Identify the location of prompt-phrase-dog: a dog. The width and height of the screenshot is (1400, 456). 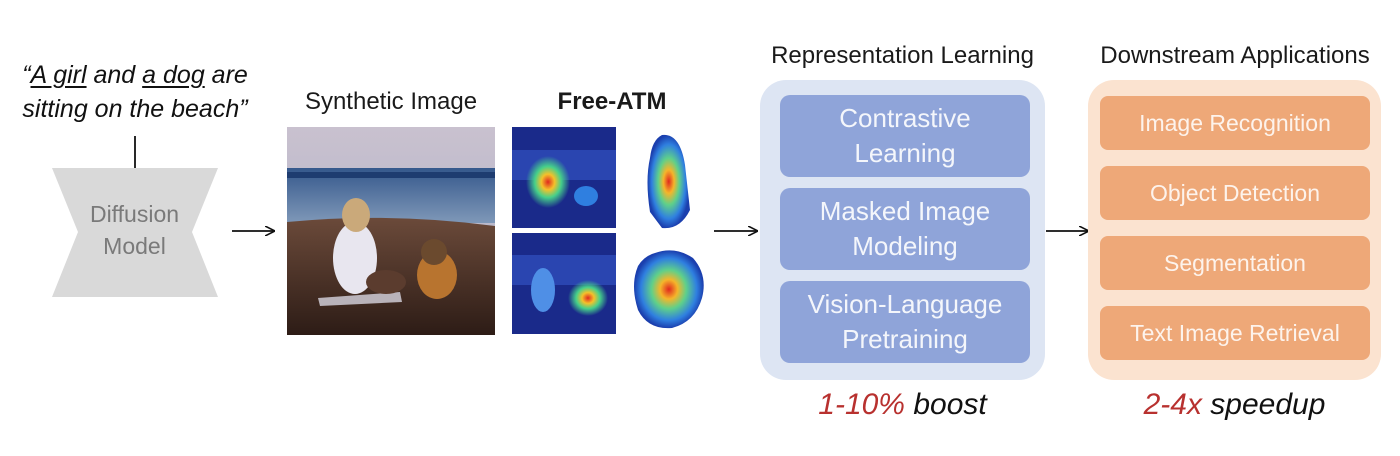
(173, 75).